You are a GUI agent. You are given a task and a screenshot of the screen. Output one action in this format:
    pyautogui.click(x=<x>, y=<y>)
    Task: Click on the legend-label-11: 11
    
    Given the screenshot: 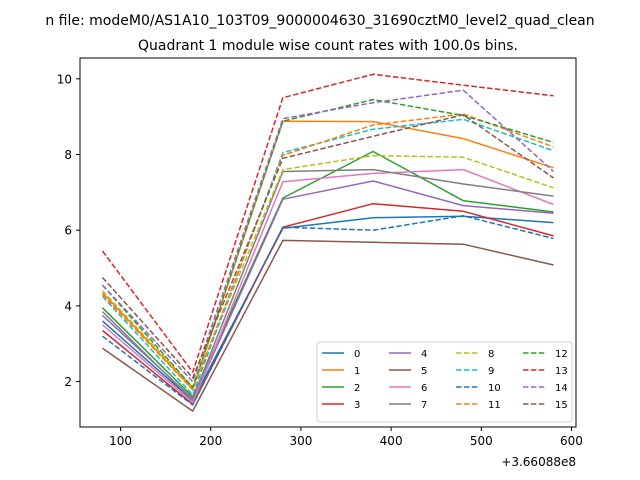 What is the action you would take?
    pyautogui.click(x=494, y=405)
    